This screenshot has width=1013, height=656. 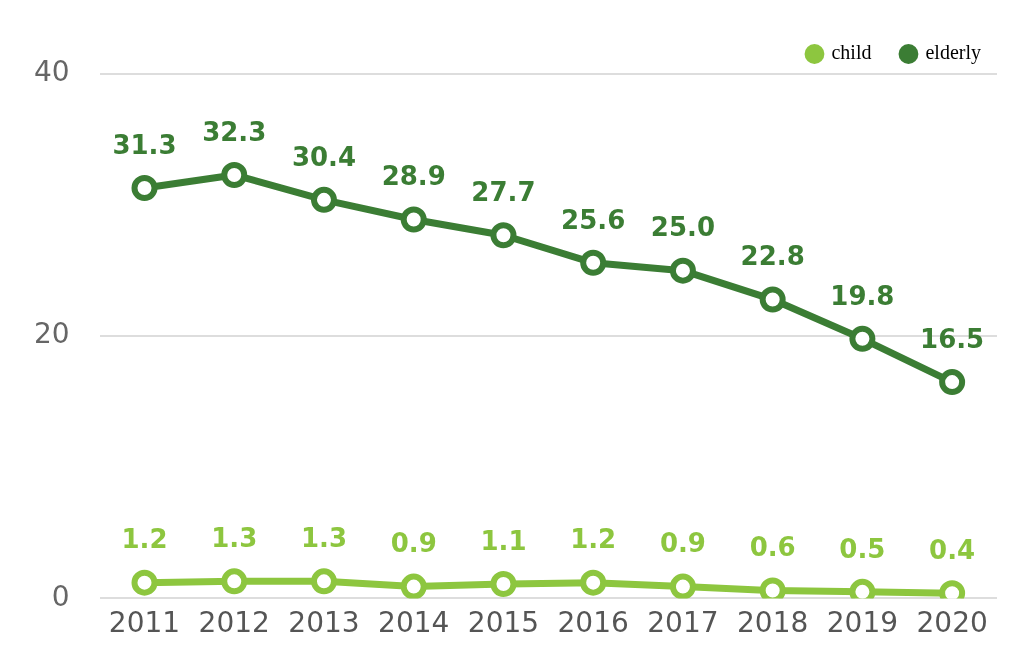 What do you see at coordinates (862, 548) in the screenshot?
I see `data-label: 0.5` at bounding box center [862, 548].